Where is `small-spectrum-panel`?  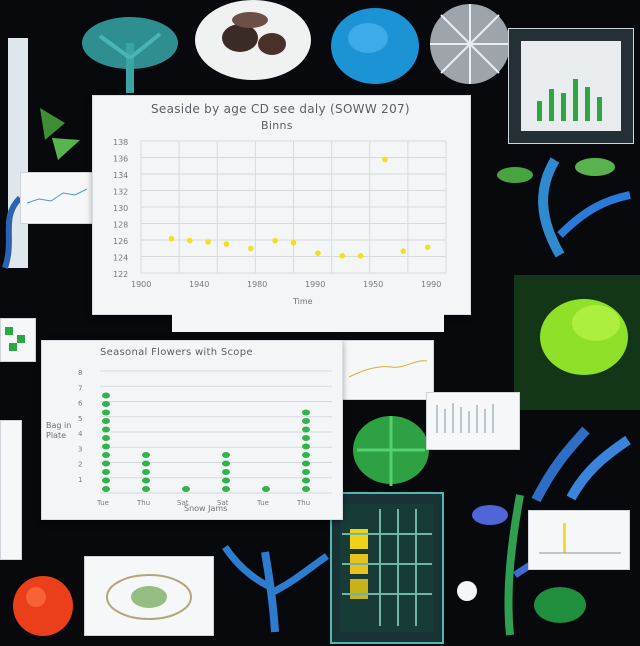 small-spectrum-panel is located at coordinates (473, 421).